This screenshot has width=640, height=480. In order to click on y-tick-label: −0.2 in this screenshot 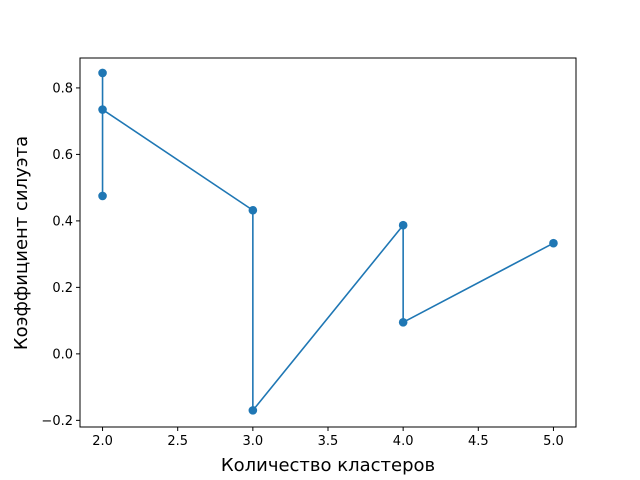, I will do `click(57, 421)`.